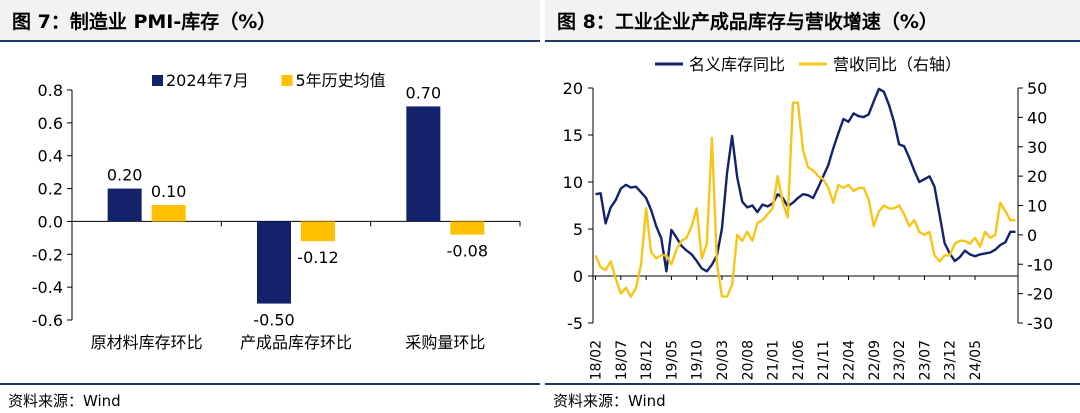 This screenshot has width=1080, height=413. Describe the element at coordinates (1037, 117) in the screenshot. I see `right-y-tick-label: 40` at that location.